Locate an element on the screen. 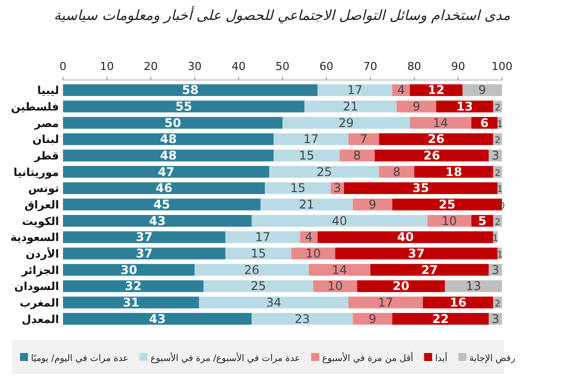 The image size is (564, 380). data-label: 35 is located at coordinates (421, 188).